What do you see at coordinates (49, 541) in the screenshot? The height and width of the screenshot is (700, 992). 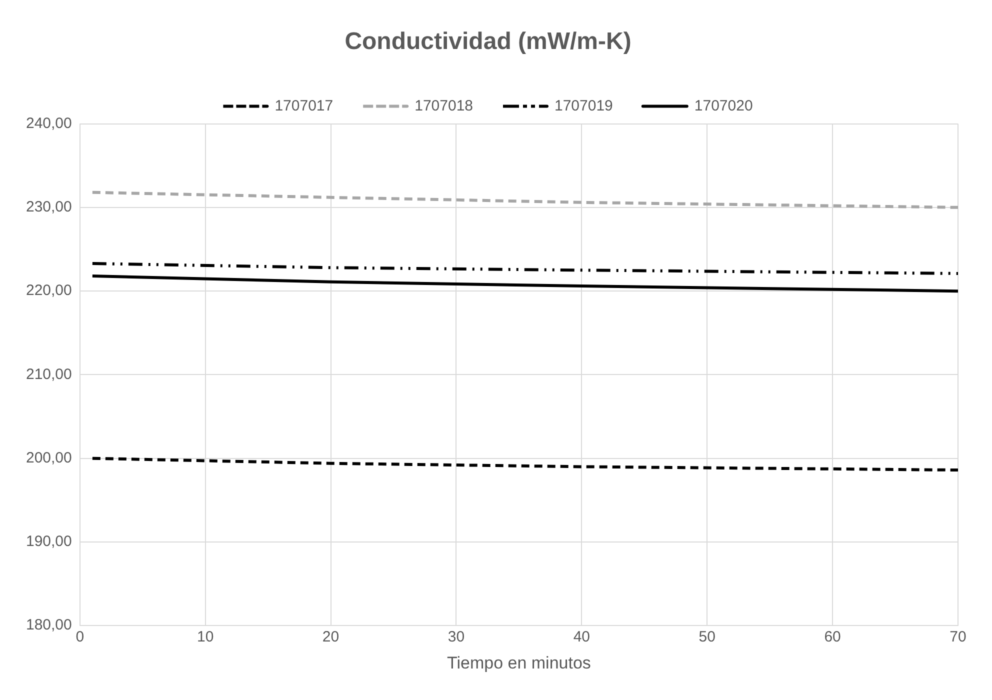 I see `y-tick-label: 190,00` at bounding box center [49, 541].